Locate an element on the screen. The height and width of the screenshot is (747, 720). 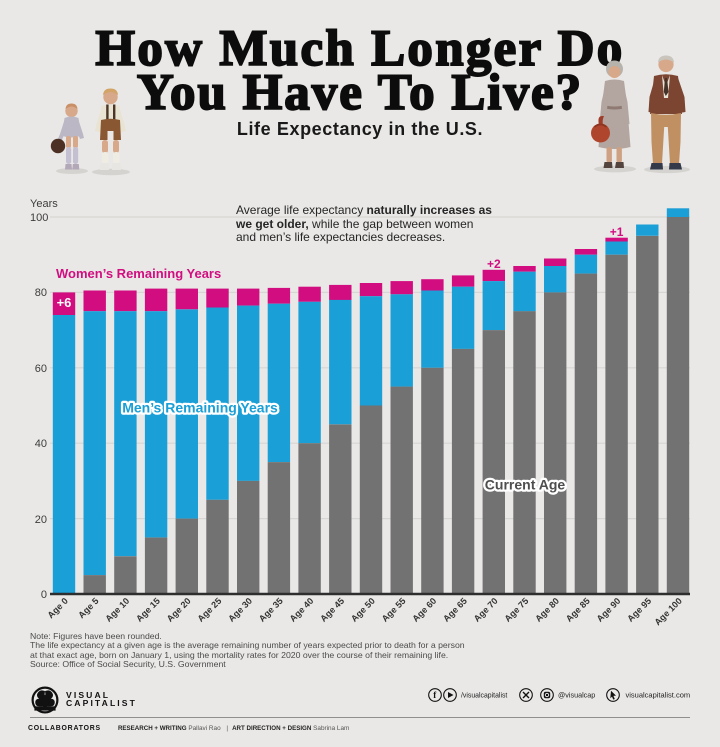
svg-text: Age 25 is located at coordinates (209, 610).